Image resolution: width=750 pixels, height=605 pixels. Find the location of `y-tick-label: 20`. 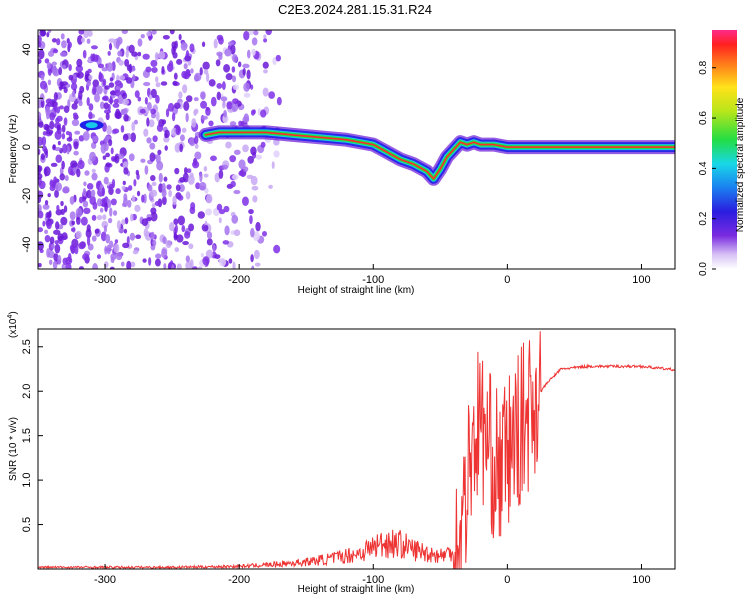

y-tick-label: 20 is located at coordinates (27, 98).